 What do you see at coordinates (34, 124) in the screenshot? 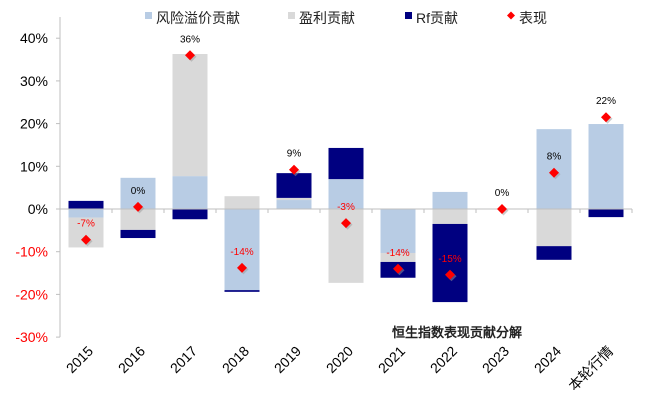
I see `y-tick-label: 20%` at bounding box center [34, 124].